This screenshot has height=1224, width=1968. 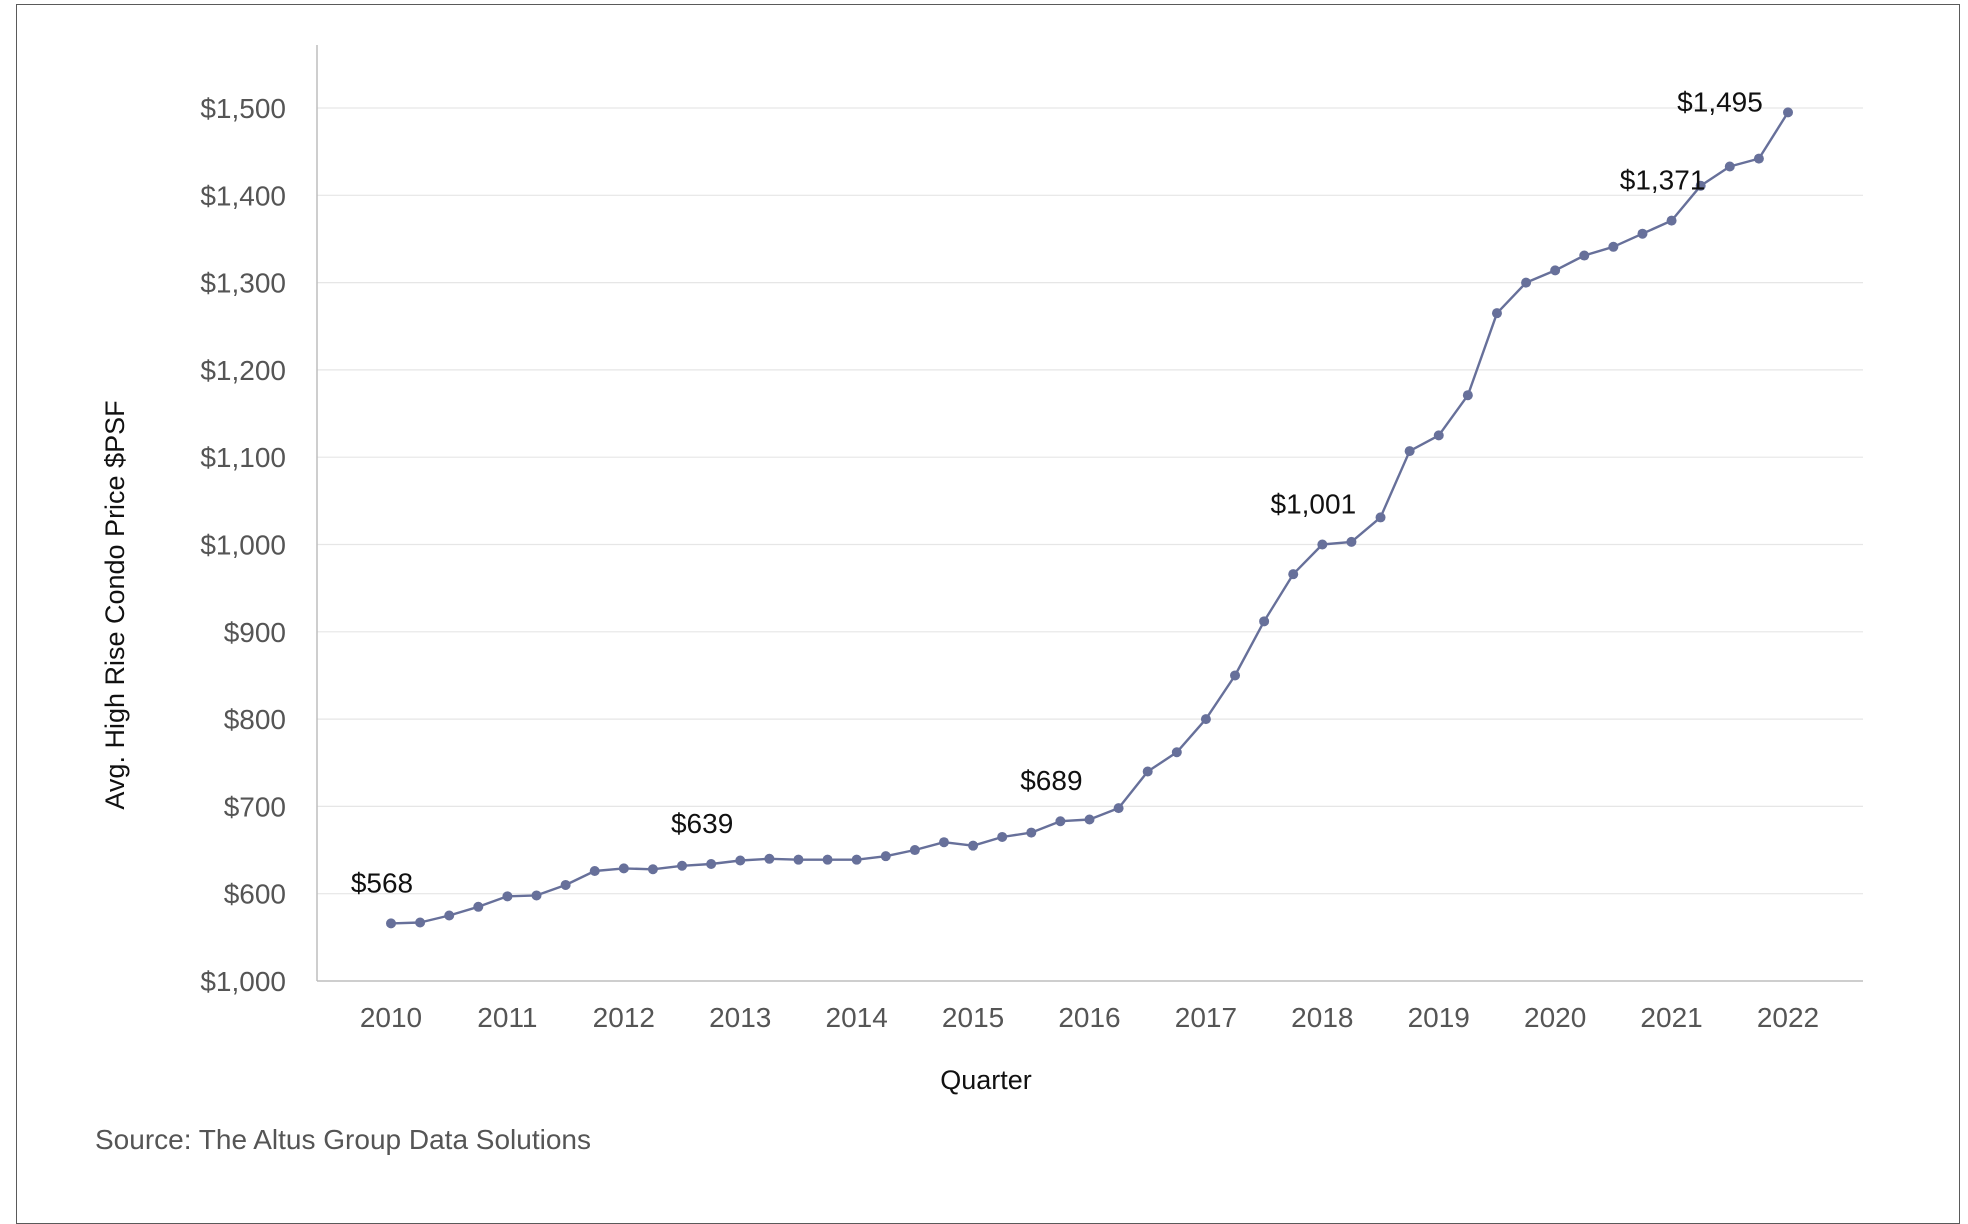 What do you see at coordinates (740, 1017) in the screenshot?
I see `x-tick-label: 2013` at bounding box center [740, 1017].